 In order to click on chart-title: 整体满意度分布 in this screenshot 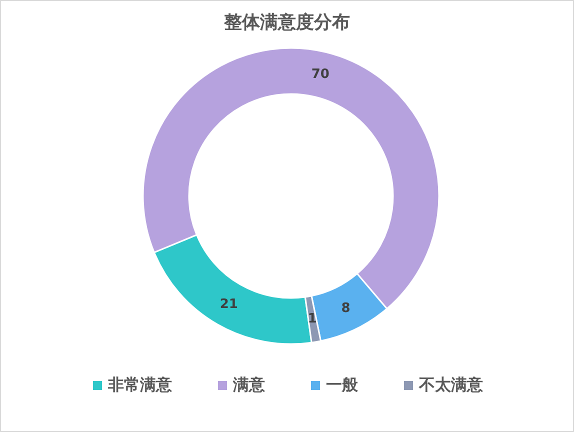, I will do `click(287, 23)`.